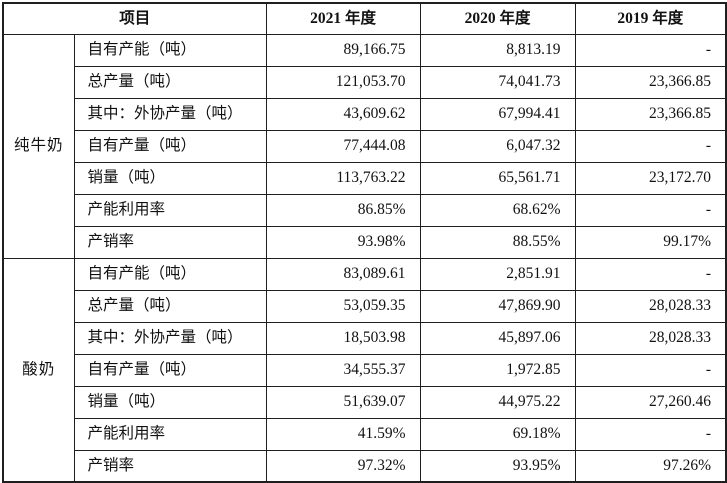 This screenshot has height=483, width=727. Describe the element at coordinates (497, 146) in the screenshot. I see `value-2020: 6,047.32` at that location.